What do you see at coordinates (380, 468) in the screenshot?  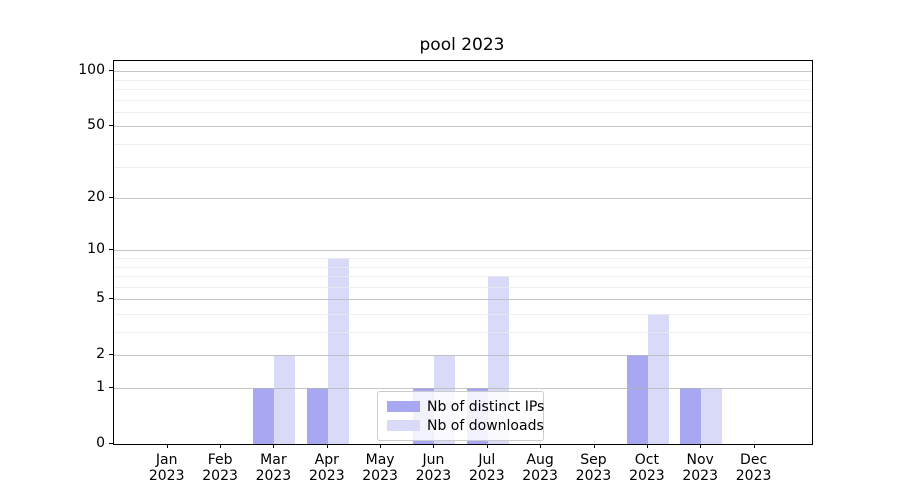 I see `x-tick-label-may: May 2023` at bounding box center [380, 468].